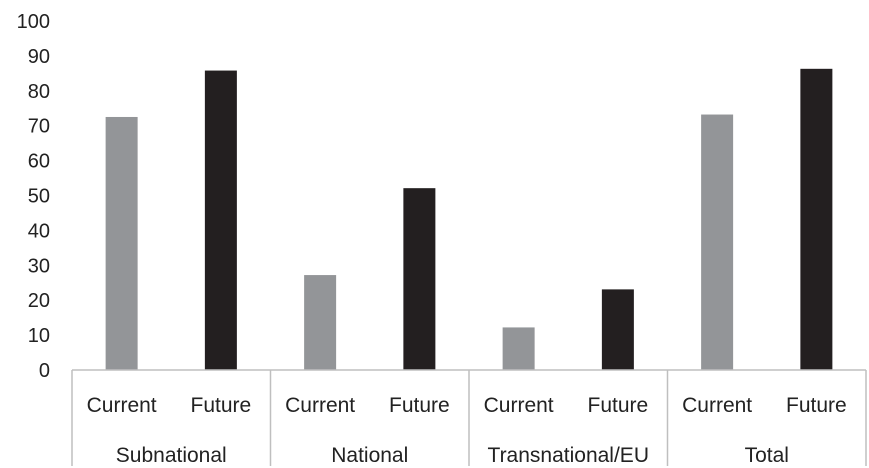 The height and width of the screenshot is (468, 869). I want to click on x-group-label: Transnational/EU, so click(568, 455).